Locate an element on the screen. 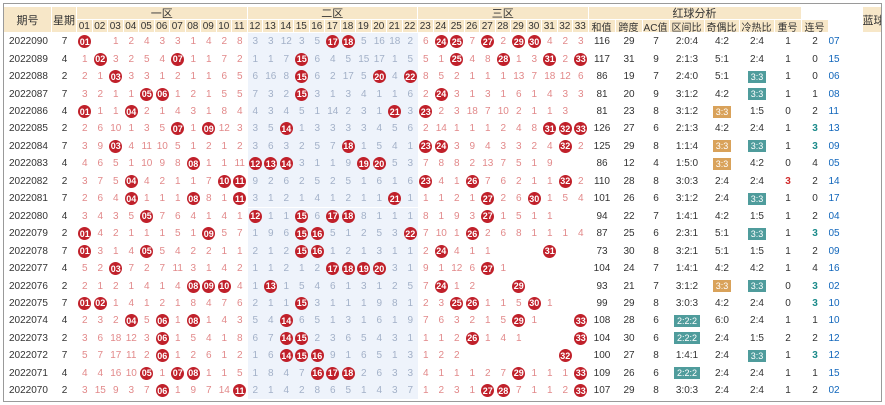 This screenshot has height=405, width=885. issue-number: 2022088 is located at coordinates (28, 77).